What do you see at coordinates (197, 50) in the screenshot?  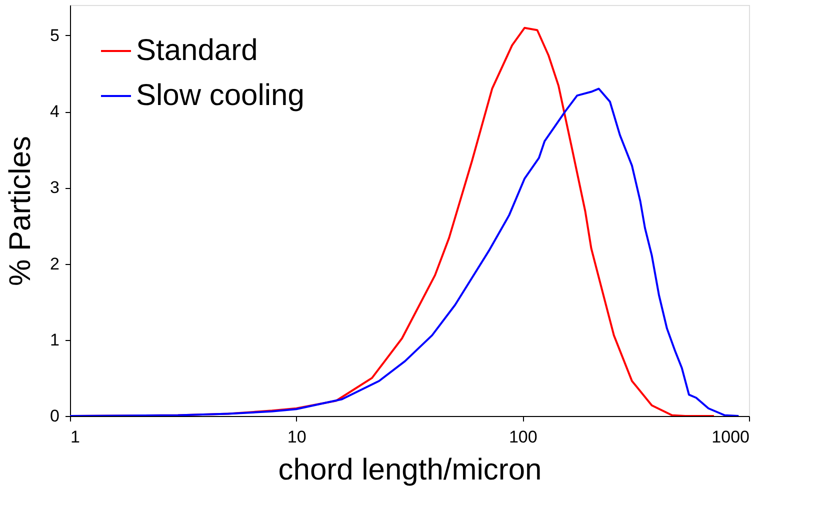 I see `legend-label: Standard` at bounding box center [197, 50].